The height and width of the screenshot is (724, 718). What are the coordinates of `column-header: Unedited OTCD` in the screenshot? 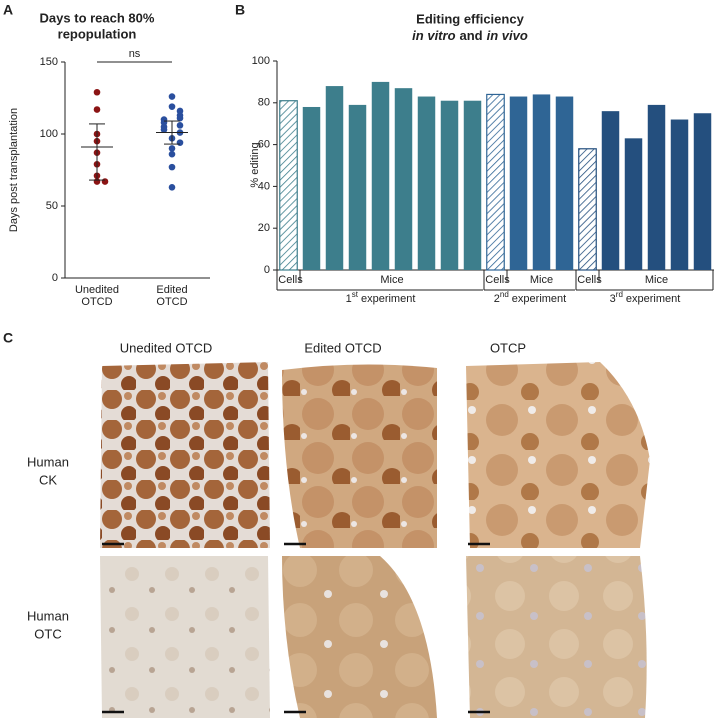 It's located at (166, 347).